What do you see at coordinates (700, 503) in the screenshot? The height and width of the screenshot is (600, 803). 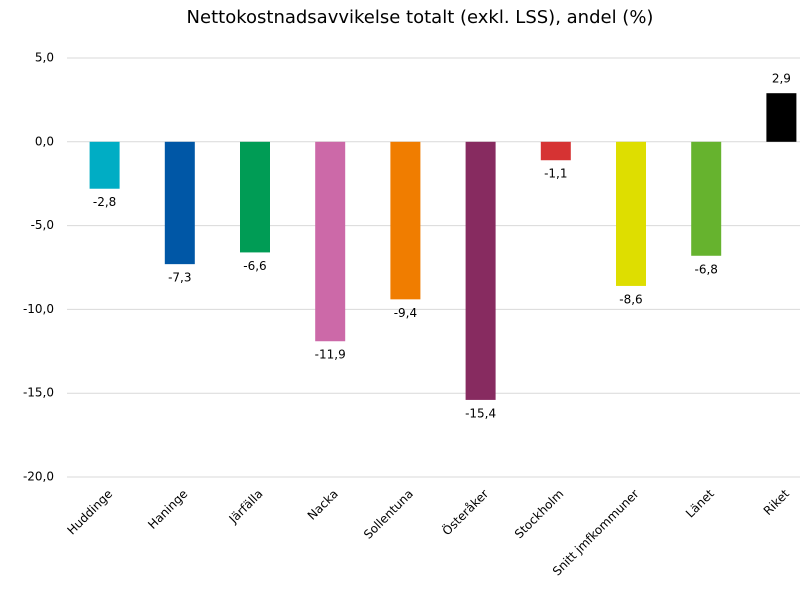 I see `x-tick-label: Länet` at bounding box center [700, 503].